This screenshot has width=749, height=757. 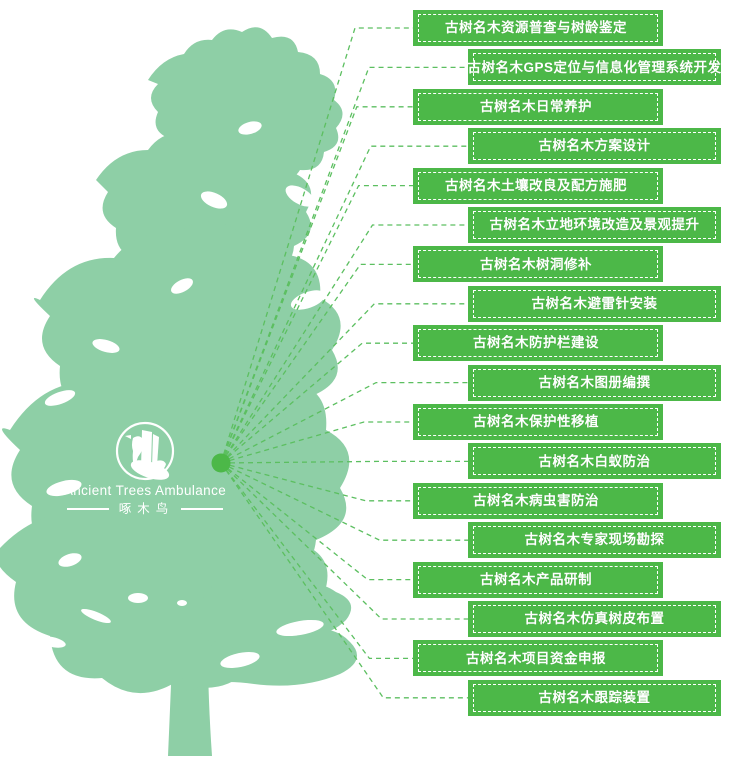 What do you see at coordinates (145, 490) in the screenshot?
I see `logo-english-name: Ancient Trees Ambulance` at bounding box center [145, 490].